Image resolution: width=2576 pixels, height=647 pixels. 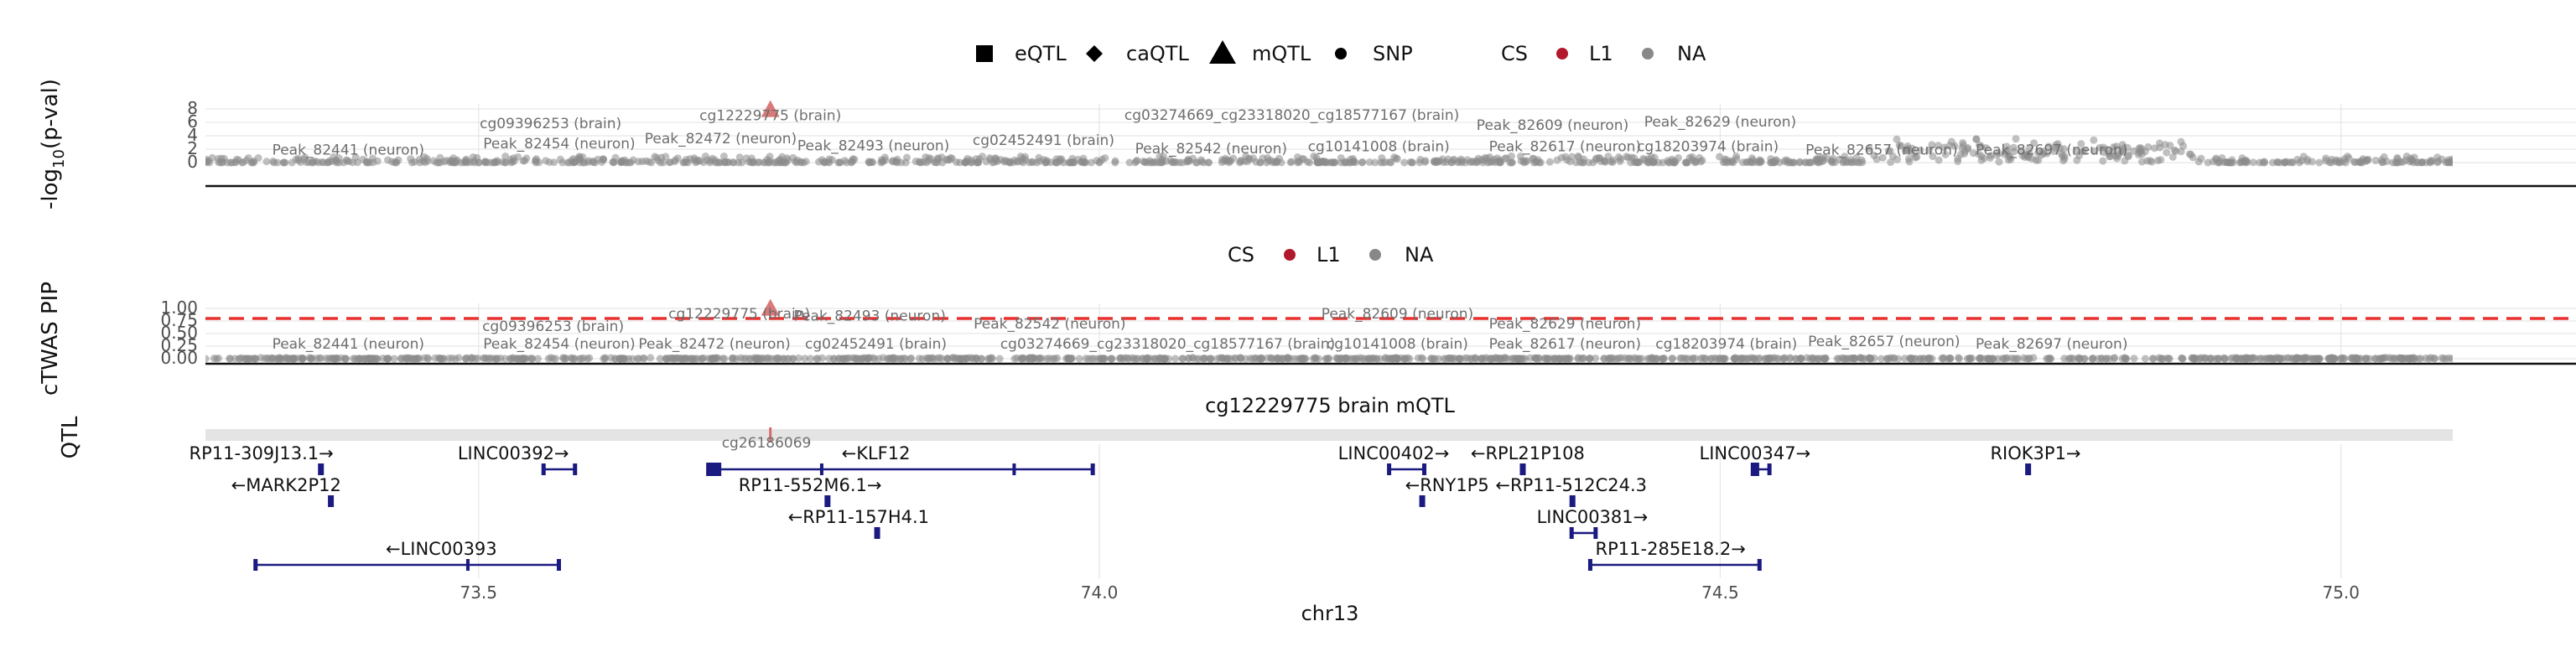 What do you see at coordinates (770, 307) in the screenshot?
I see `lead-triangle-point` at bounding box center [770, 307].